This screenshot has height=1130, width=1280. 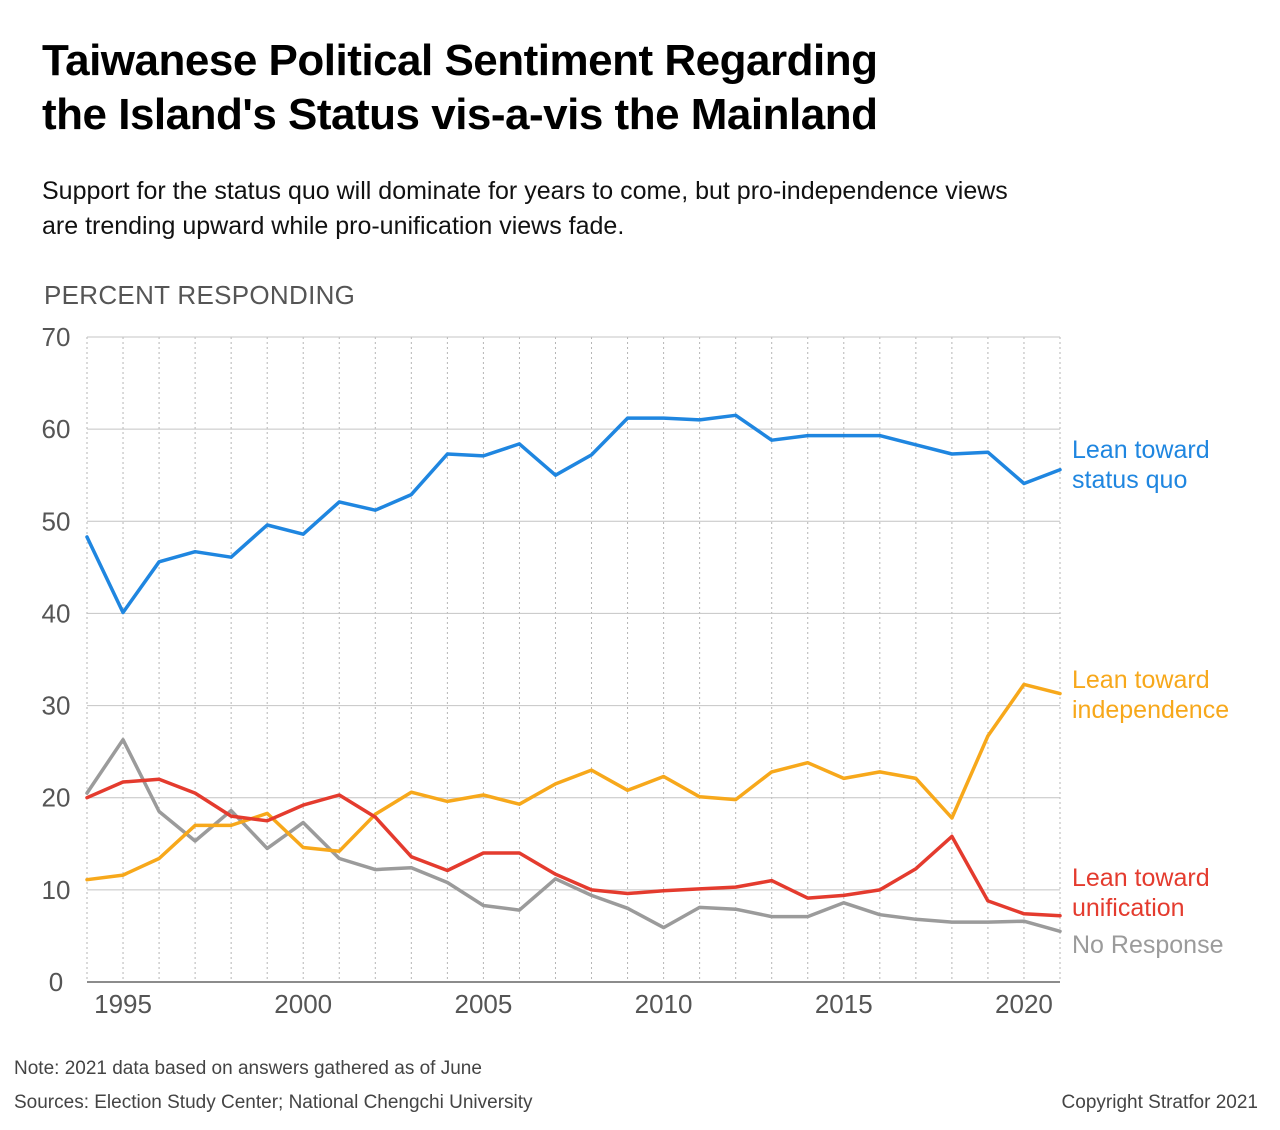 I want to click on x-tick-label: 2000, so click(x=303, y=1004).